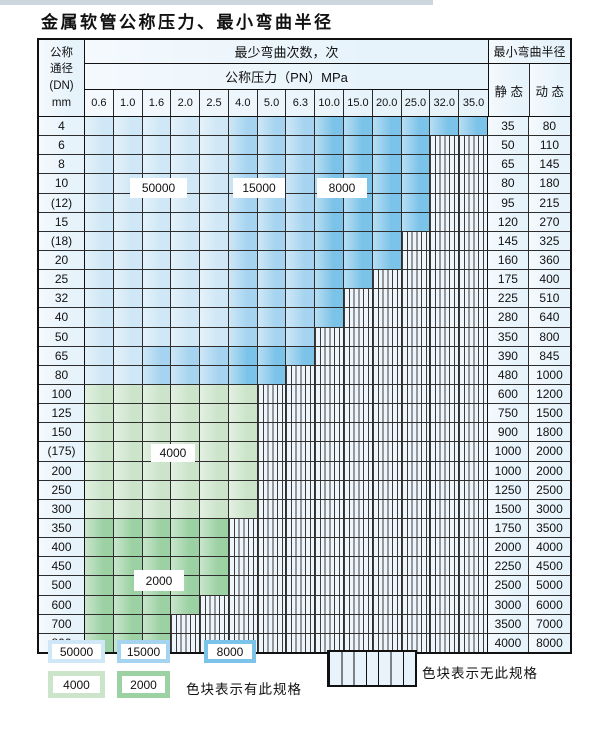 The width and height of the screenshot is (600, 743). Describe the element at coordinates (62, 221) in the screenshot. I see `dn-cell: 15` at that location.